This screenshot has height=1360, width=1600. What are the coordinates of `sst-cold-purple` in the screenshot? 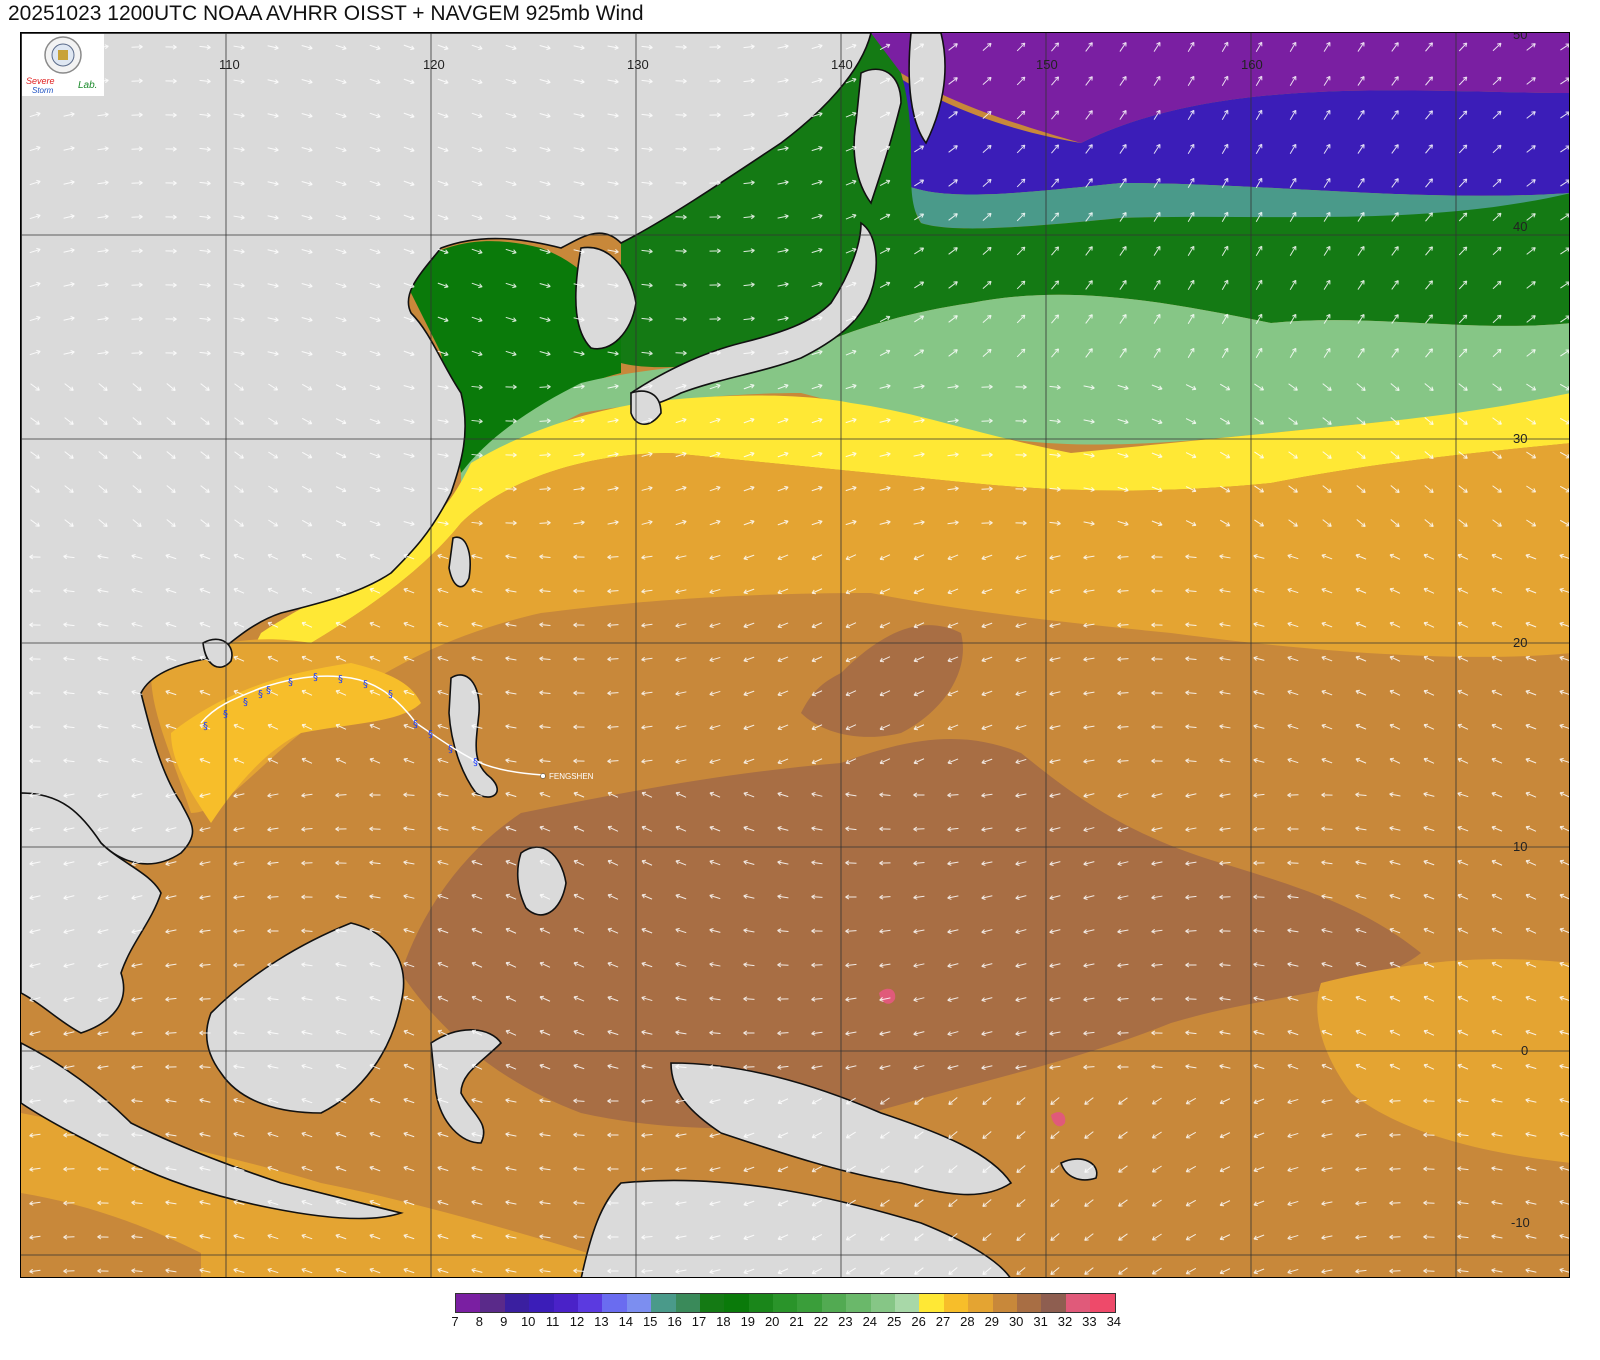 It's located at (1205, 88).